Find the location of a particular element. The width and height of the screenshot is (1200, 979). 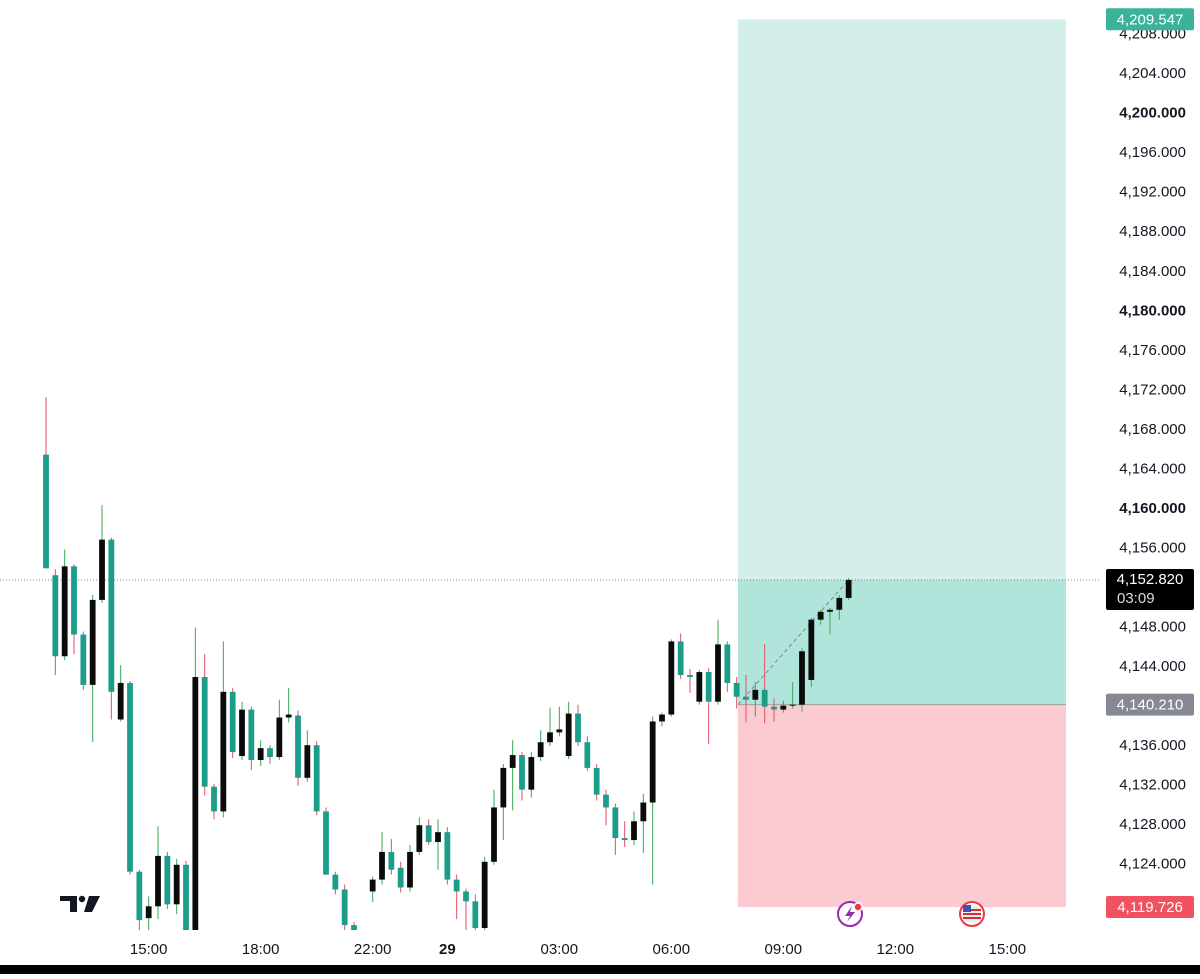

y-tick-label: 4,144.000 is located at coordinates (1152, 666).